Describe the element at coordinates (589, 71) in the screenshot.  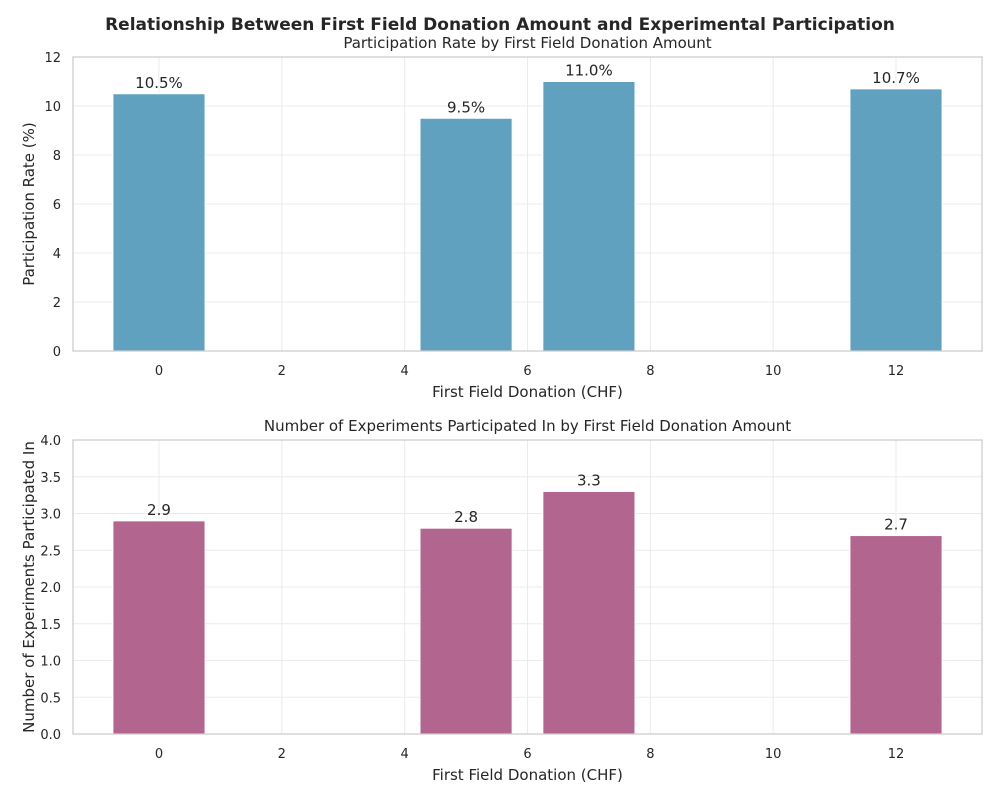
I see `chart-1-data-label: 11.0%` at that location.